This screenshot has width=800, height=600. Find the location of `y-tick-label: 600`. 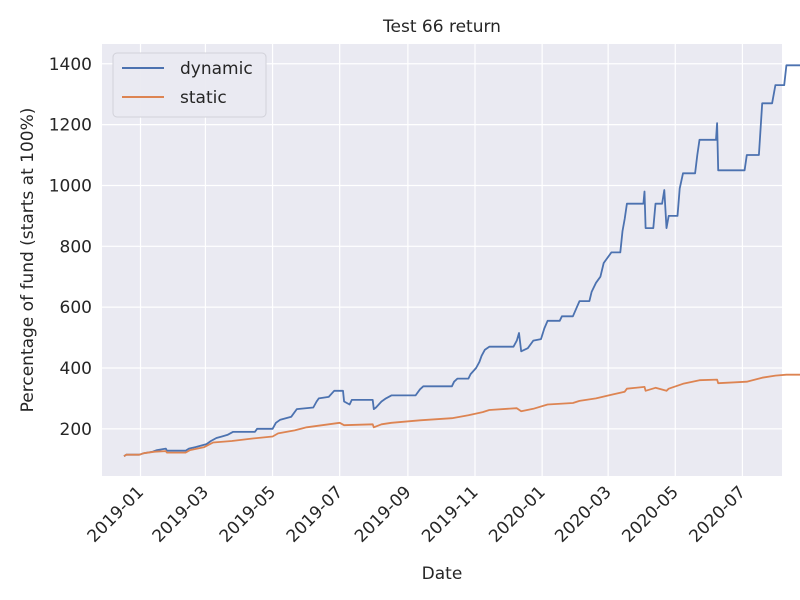

y-tick-label: 600 is located at coordinates (76, 308).